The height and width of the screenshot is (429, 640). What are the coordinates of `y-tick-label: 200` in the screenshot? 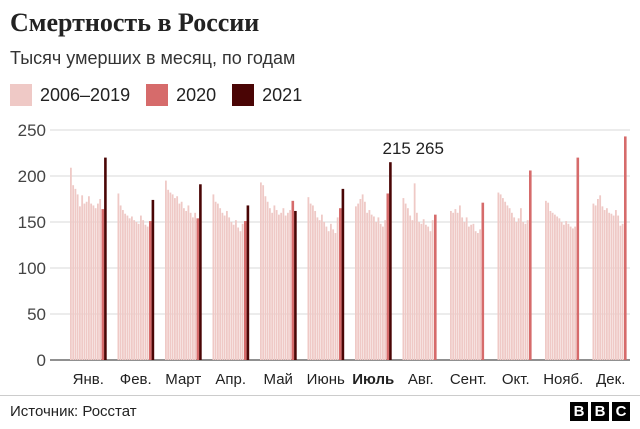 It's located at (32, 176).